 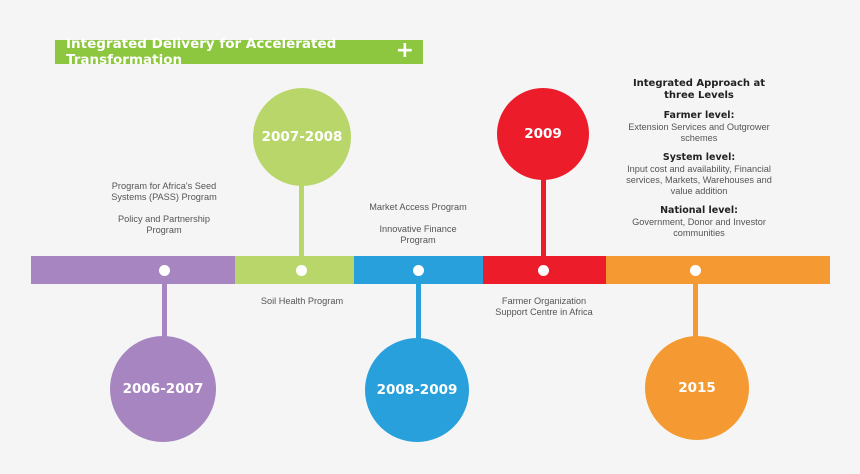 What do you see at coordinates (699, 210) in the screenshot?
I see `national-level-heading: National level:` at bounding box center [699, 210].